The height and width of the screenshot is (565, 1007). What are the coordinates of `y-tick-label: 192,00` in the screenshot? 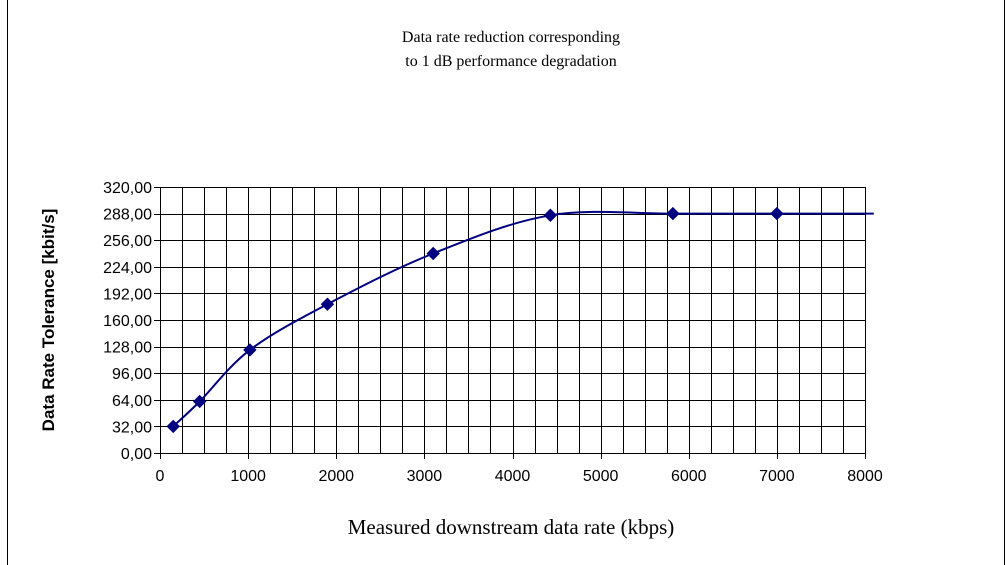 It's located at (127, 294).